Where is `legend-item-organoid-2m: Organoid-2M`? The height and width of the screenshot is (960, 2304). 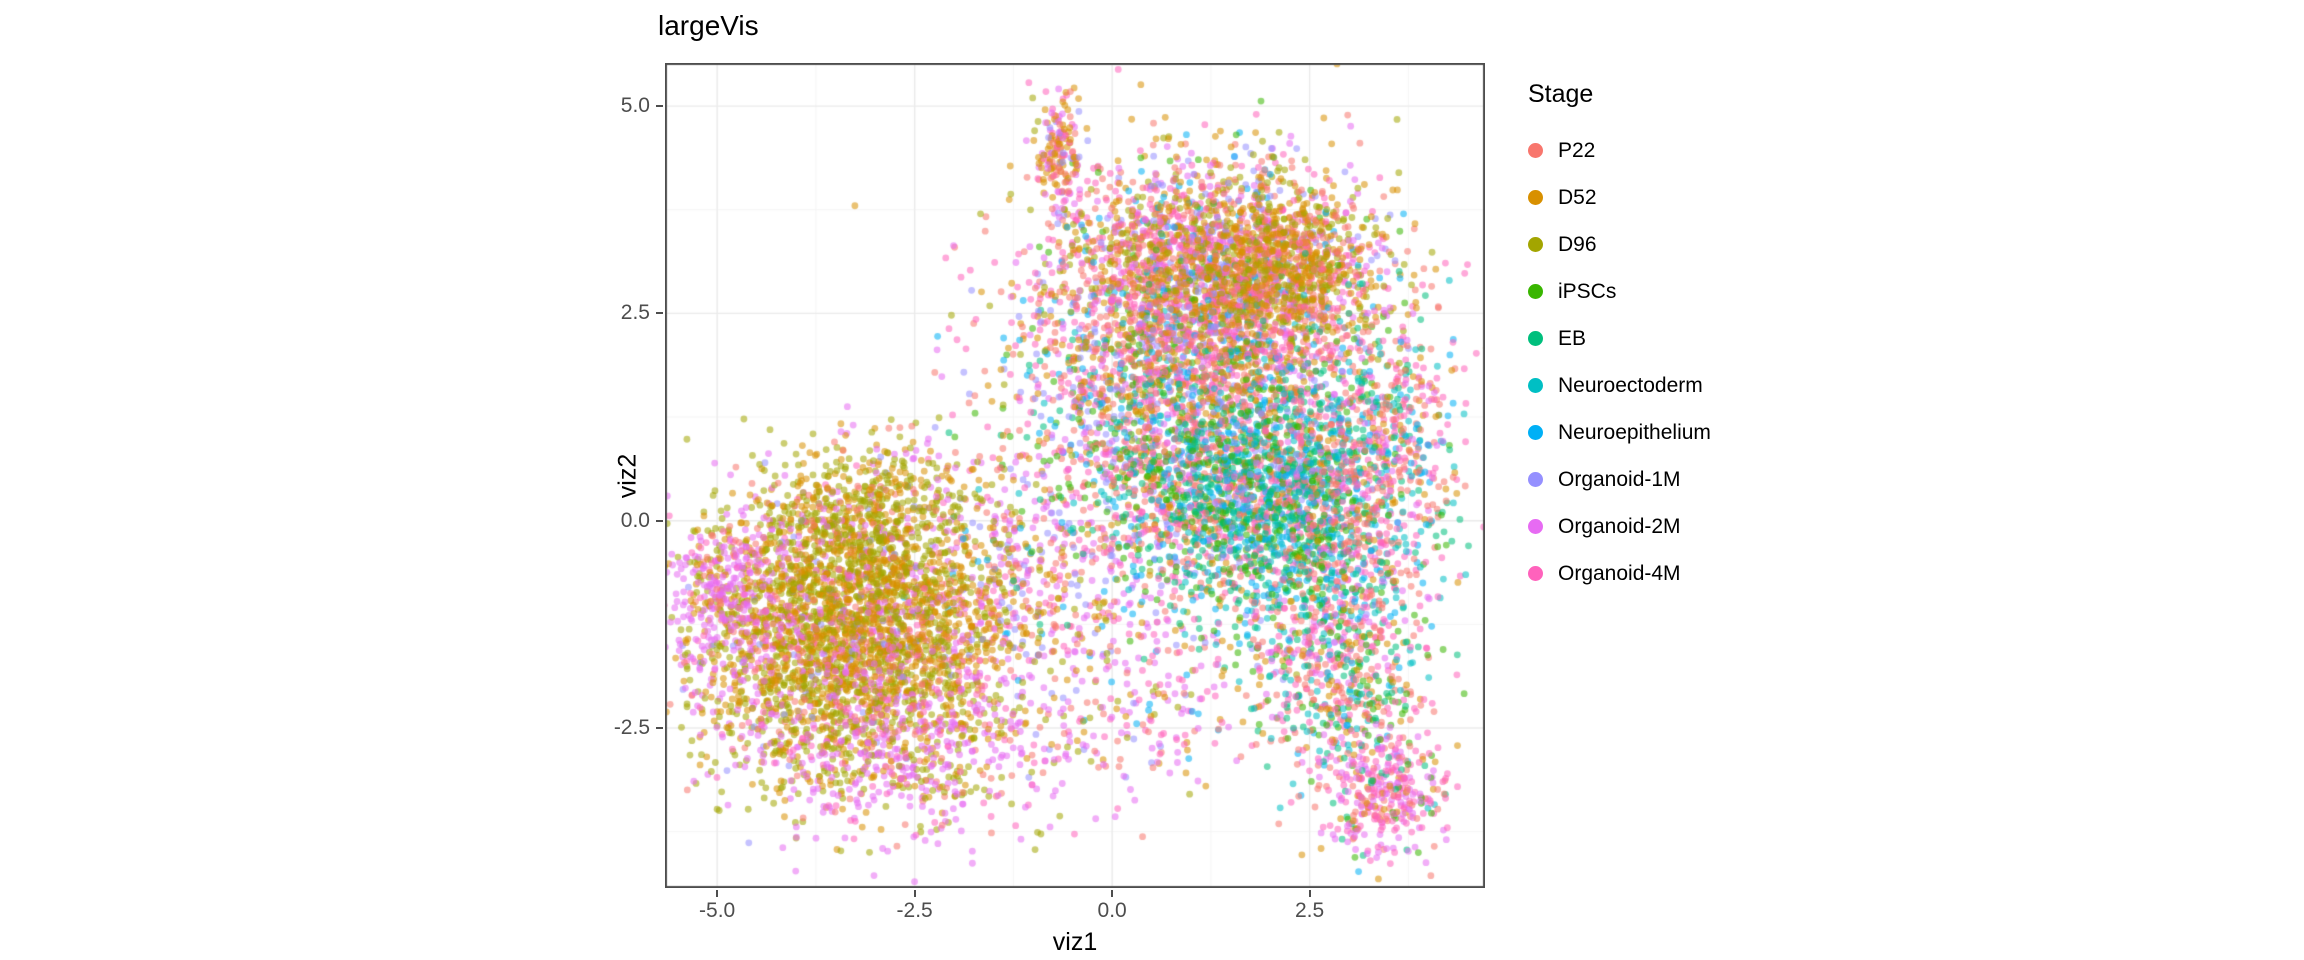 legend-item-organoid-2m: Organoid-2M is located at coordinates (1619, 526).